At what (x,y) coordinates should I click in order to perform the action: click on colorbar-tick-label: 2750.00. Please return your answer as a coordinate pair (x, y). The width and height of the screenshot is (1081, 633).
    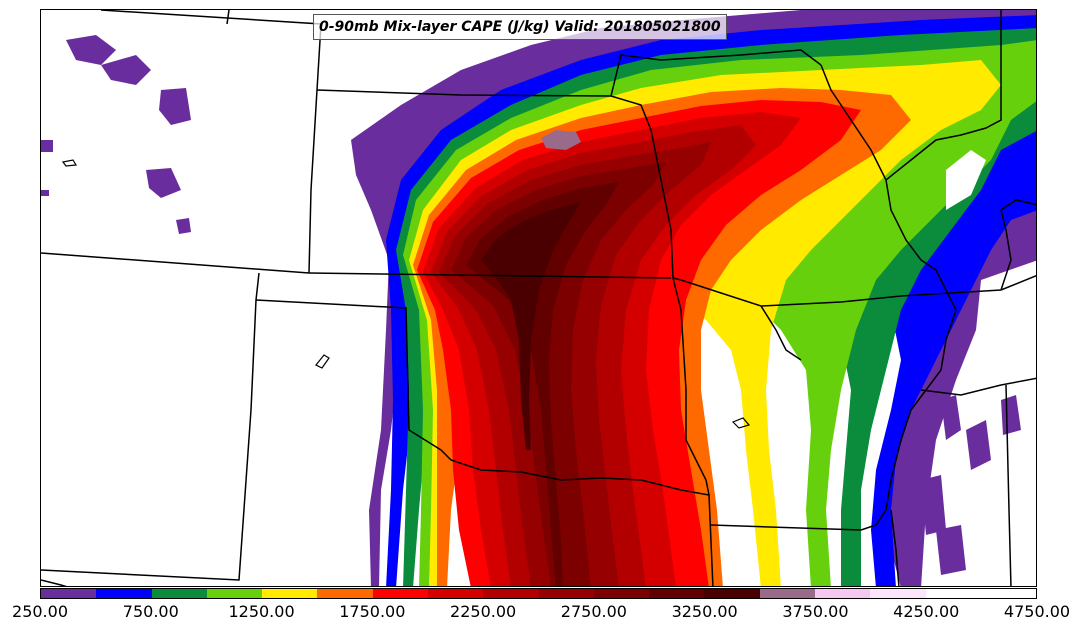
    Looking at the image, I should click on (593, 611).